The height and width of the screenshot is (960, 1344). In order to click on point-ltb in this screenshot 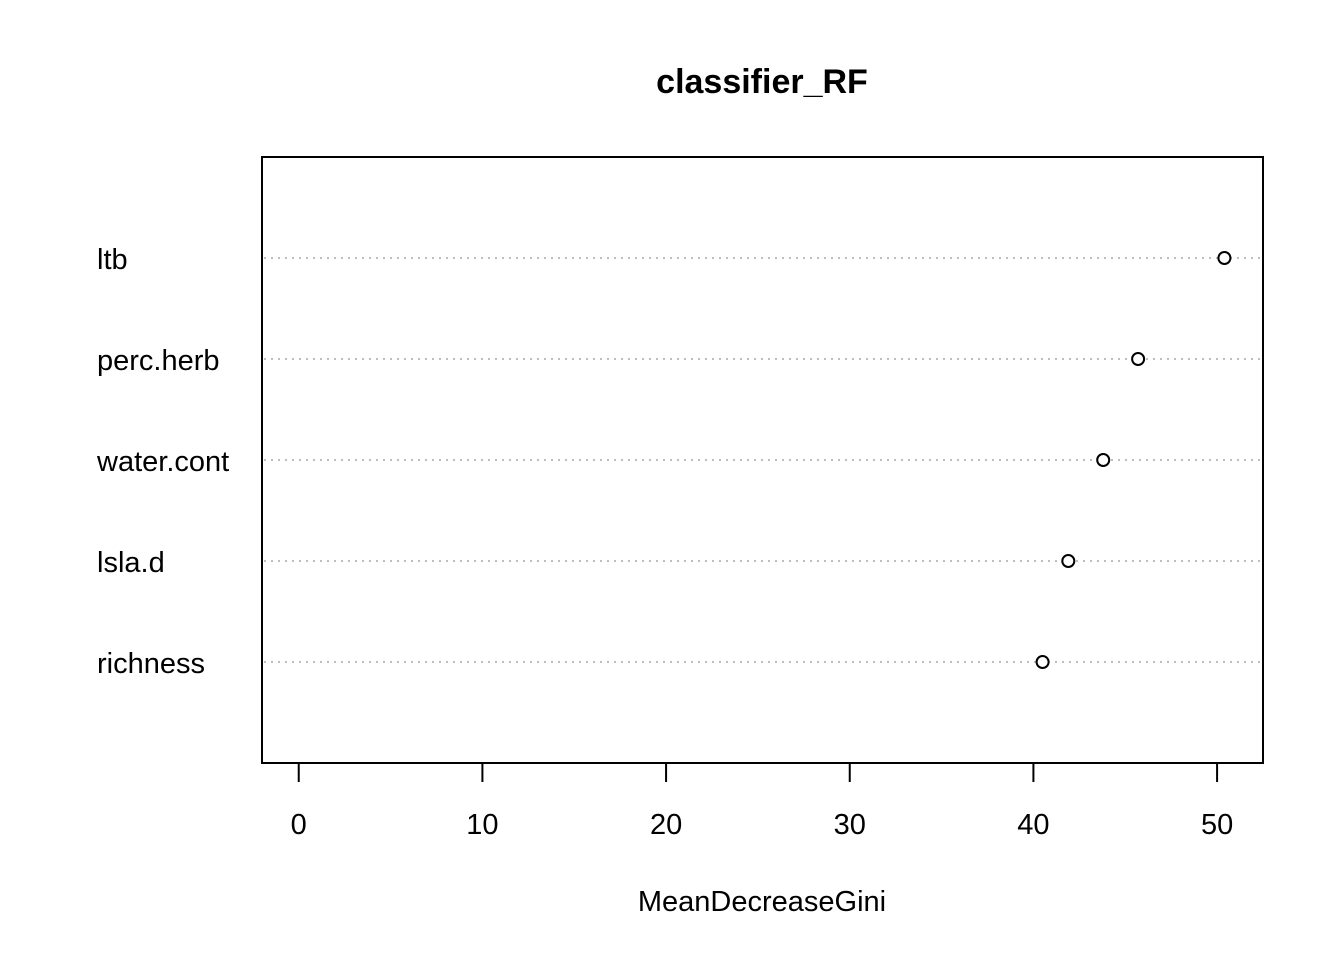, I will do `click(1224, 258)`.